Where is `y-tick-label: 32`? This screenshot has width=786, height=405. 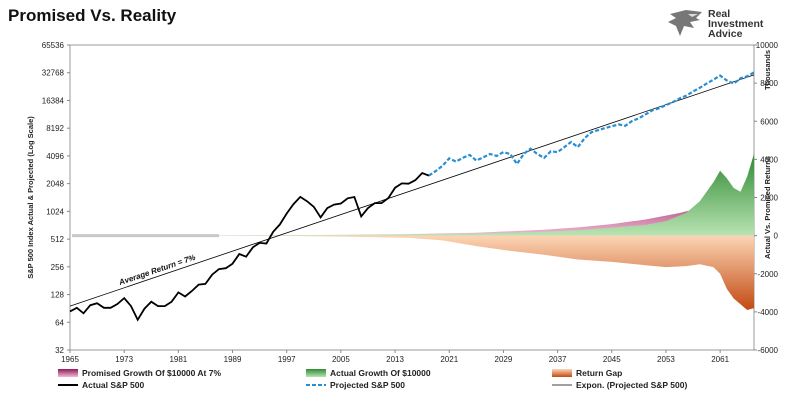
y-tick-label: 32 is located at coordinates (59, 350).